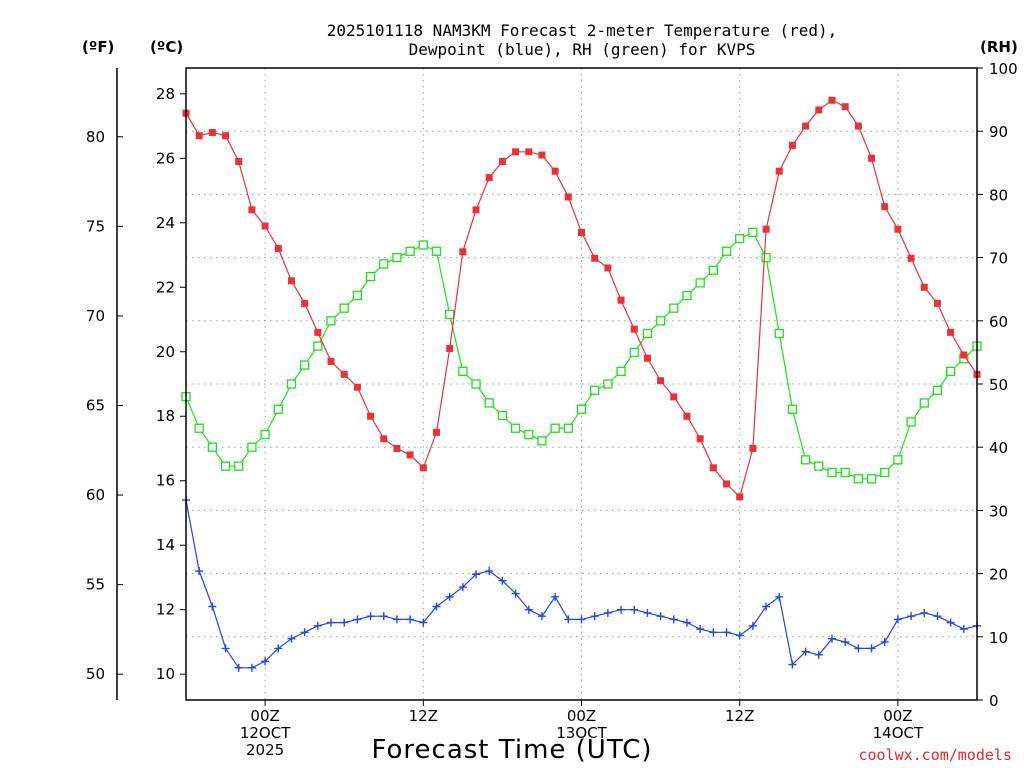 The height and width of the screenshot is (768, 1024). I want to click on rh-unit-label: (RH), so click(999, 47).